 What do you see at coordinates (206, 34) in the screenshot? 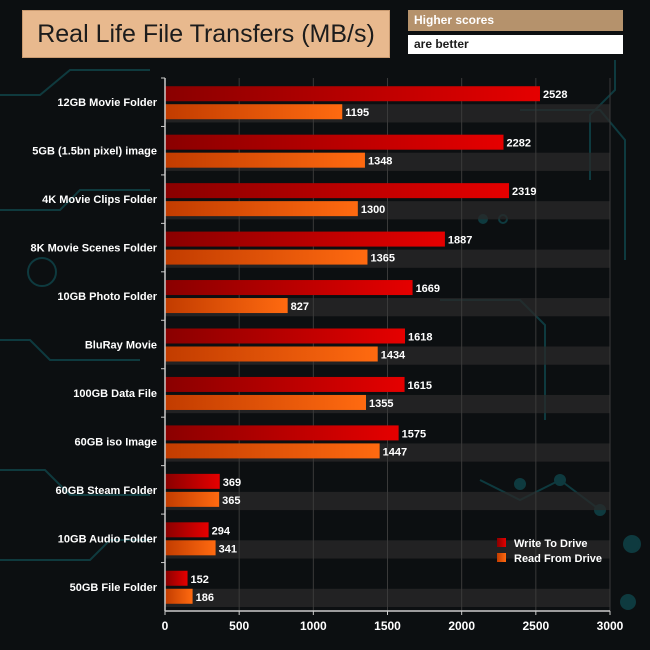
I see `chart-title: Real Life File Transfers (MB/s)` at bounding box center [206, 34].